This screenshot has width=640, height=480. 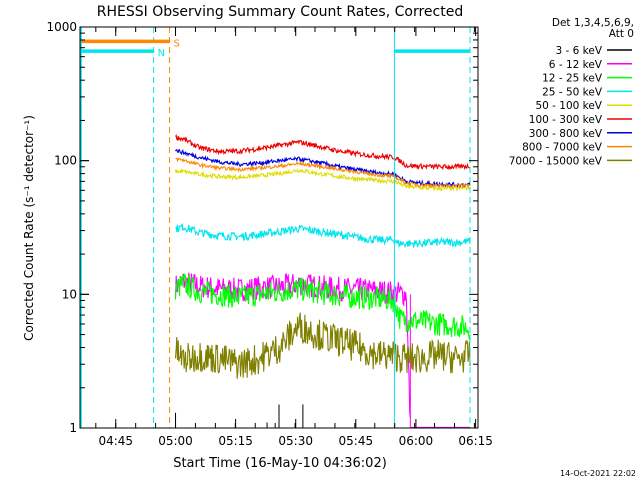 I want to click on legend-label-6-12-kev: 6 - 12 keV, so click(x=576, y=65).